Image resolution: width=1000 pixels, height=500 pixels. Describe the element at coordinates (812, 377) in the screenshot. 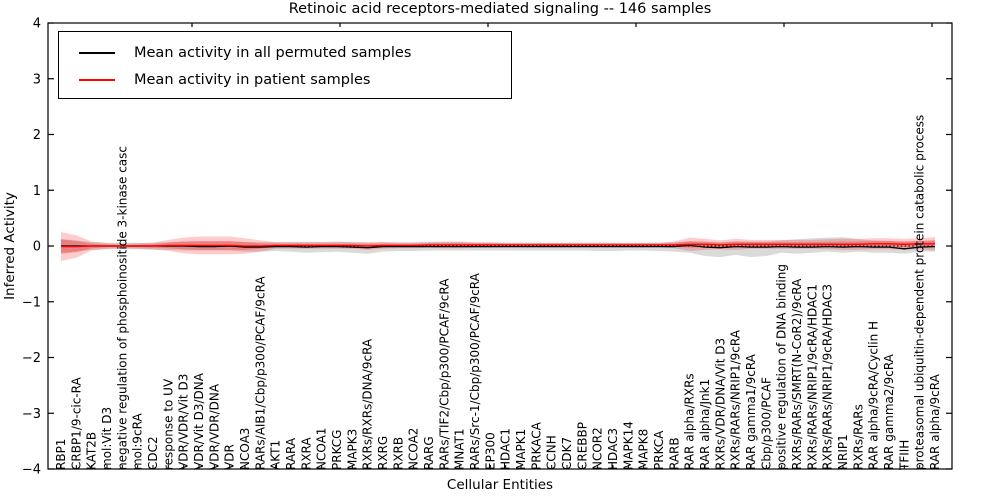

I see `x-category-label: RXRs/RARs/NRIP1/9cRA/HDAC1` at that location.